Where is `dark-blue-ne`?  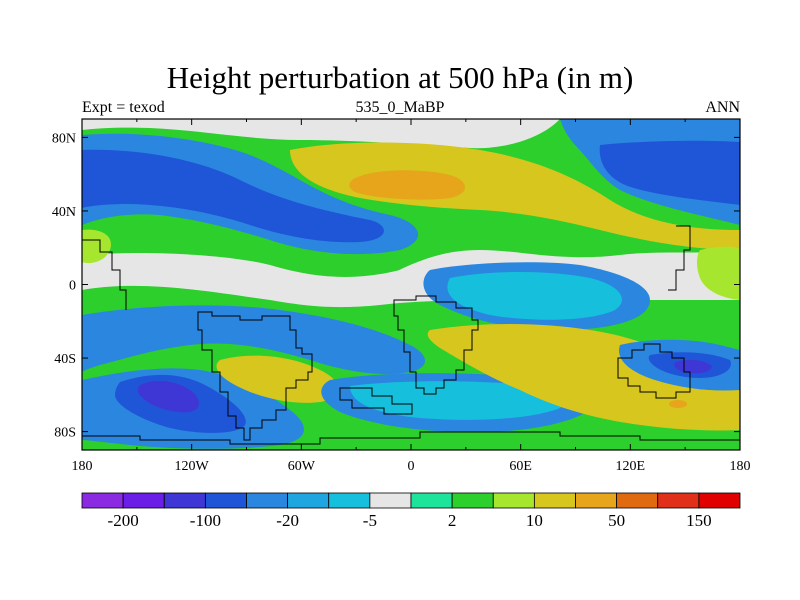 dark-blue-ne is located at coordinates (669, 172).